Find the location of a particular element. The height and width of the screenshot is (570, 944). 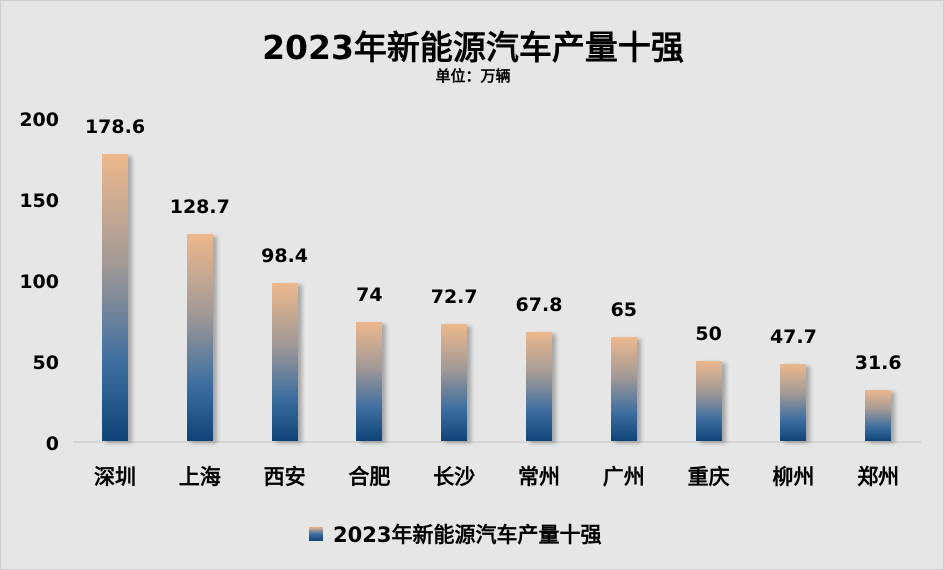

y-tick-100: 100 is located at coordinates (39, 282).